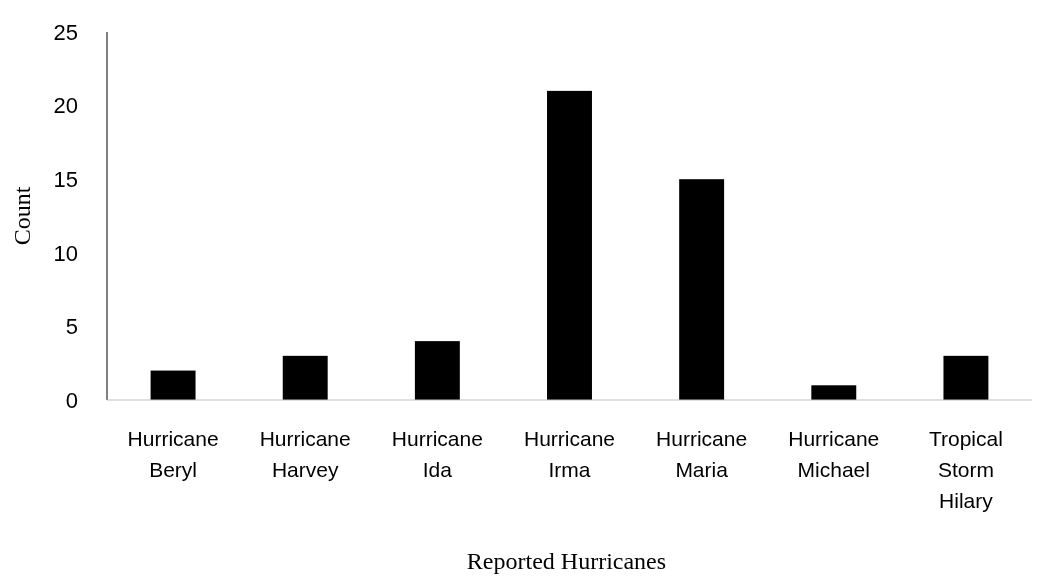 Image resolution: width=1038 pixels, height=578 pixels. I want to click on y-tick-label: 20, so click(65, 106).